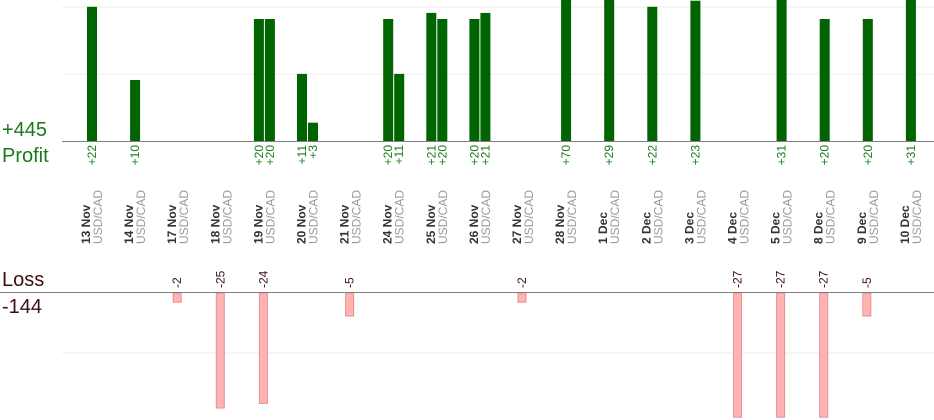  Describe the element at coordinates (177, 282) in the screenshot. I see `loss-value-label-group: -2` at that location.